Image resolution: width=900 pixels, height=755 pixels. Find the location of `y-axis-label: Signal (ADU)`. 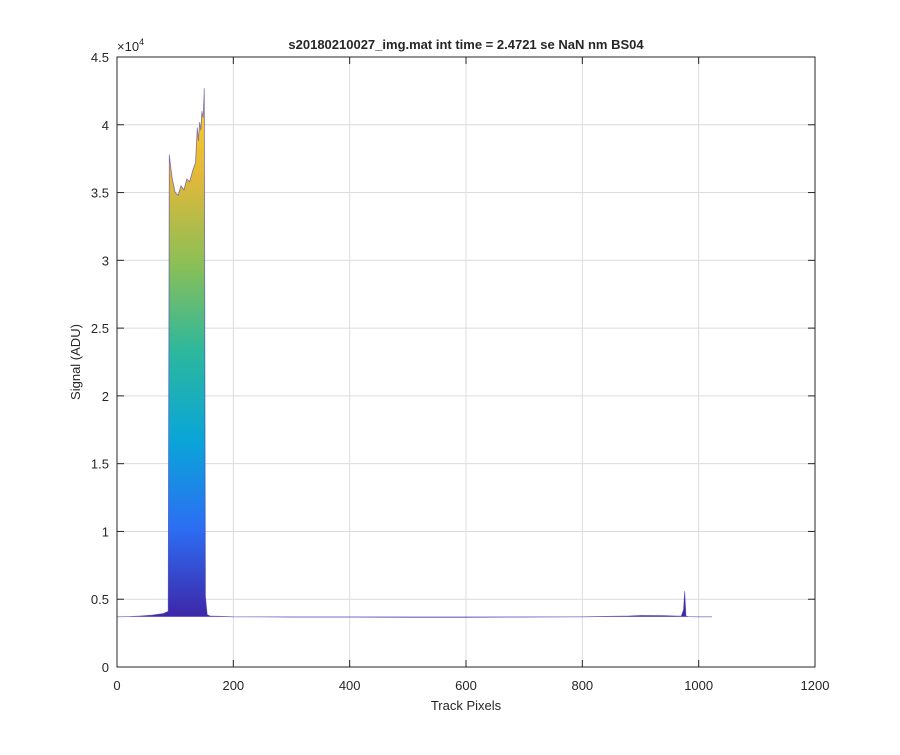

y-axis-label: Signal (ADU) is located at coordinates (75, 362).